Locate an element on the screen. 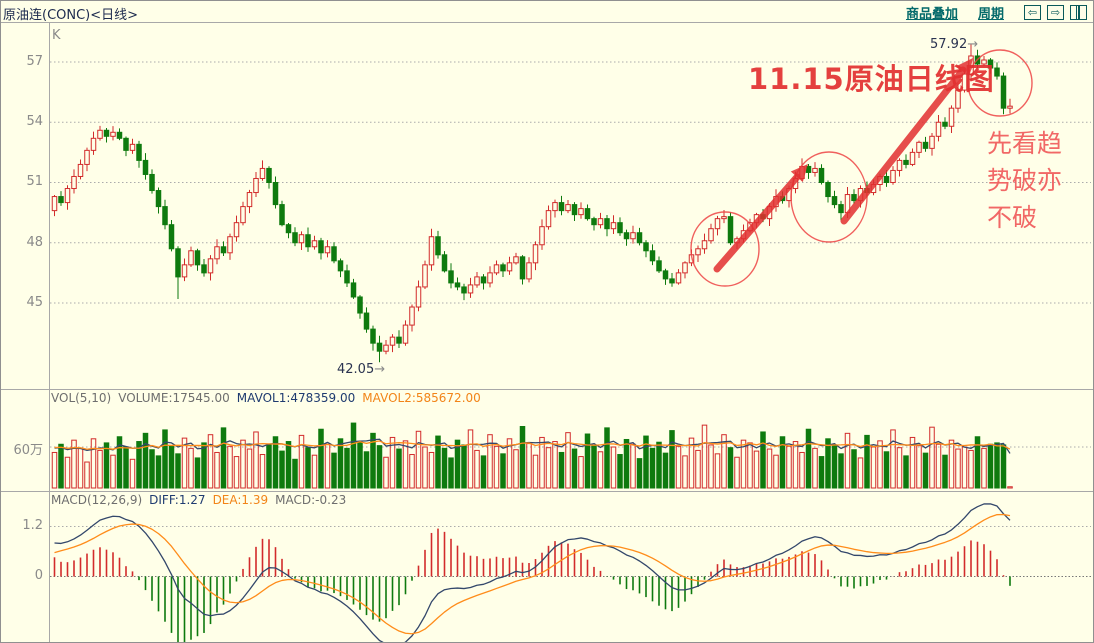 This screenshot has height=643, width=1094. volume-value: VOLUME:17545.00 is located at coordinates (174, 398).